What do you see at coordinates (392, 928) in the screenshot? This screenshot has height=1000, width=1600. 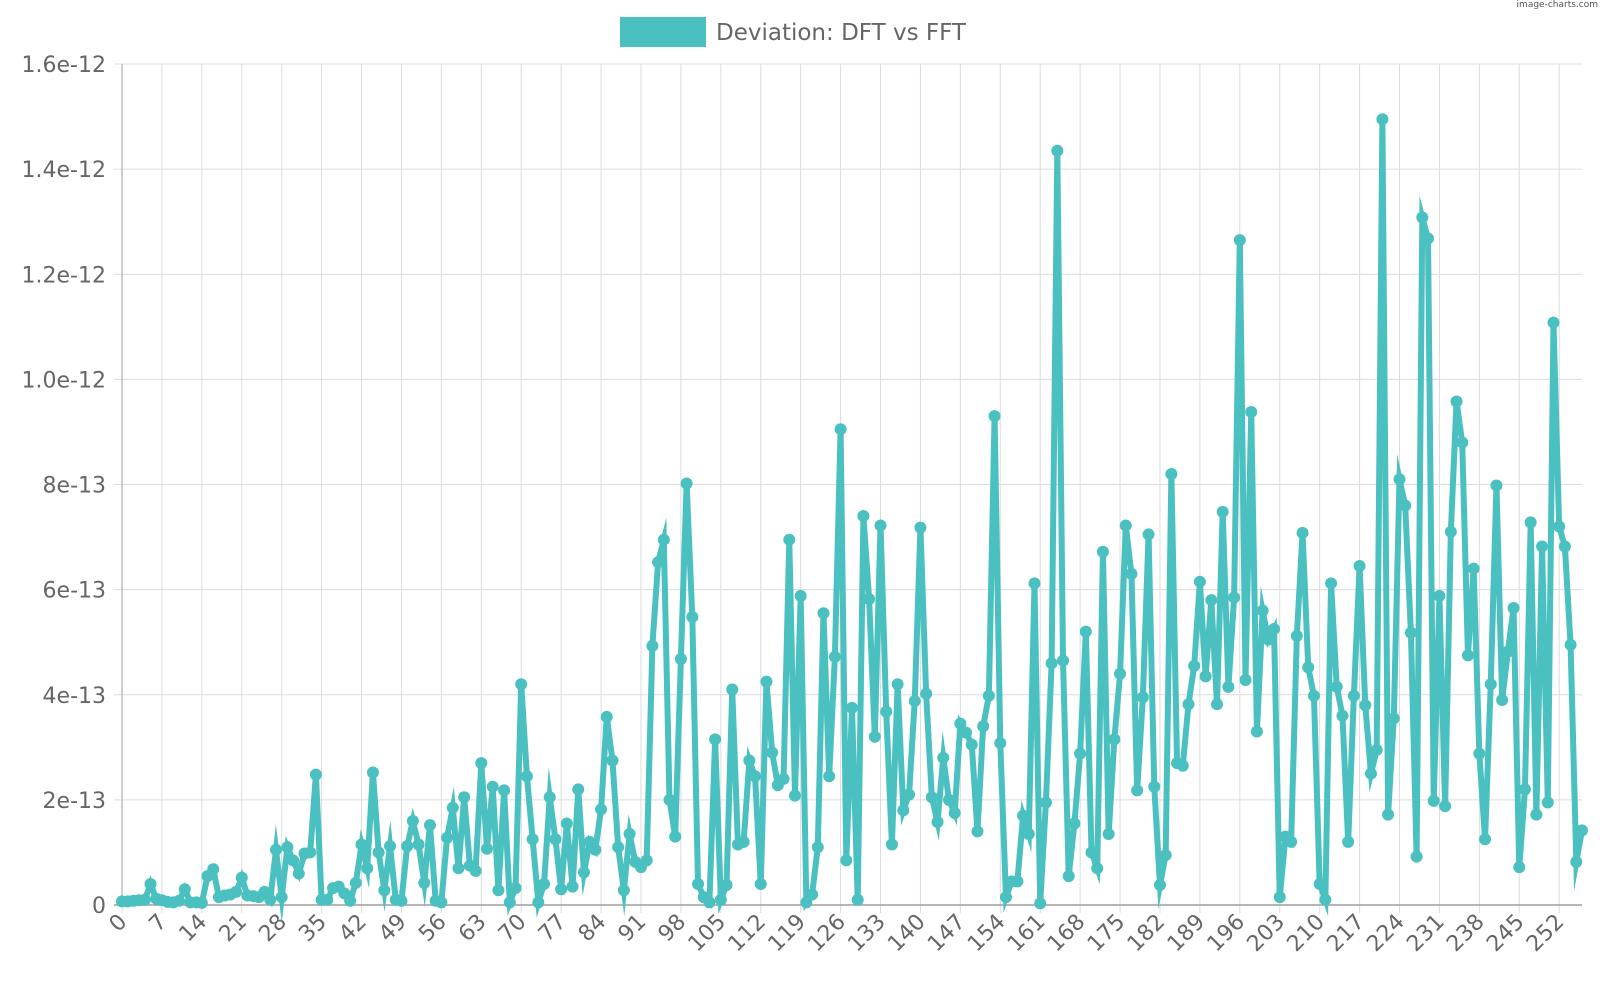 I see `x-tick-label: 49` at bounding box center [392, 928].